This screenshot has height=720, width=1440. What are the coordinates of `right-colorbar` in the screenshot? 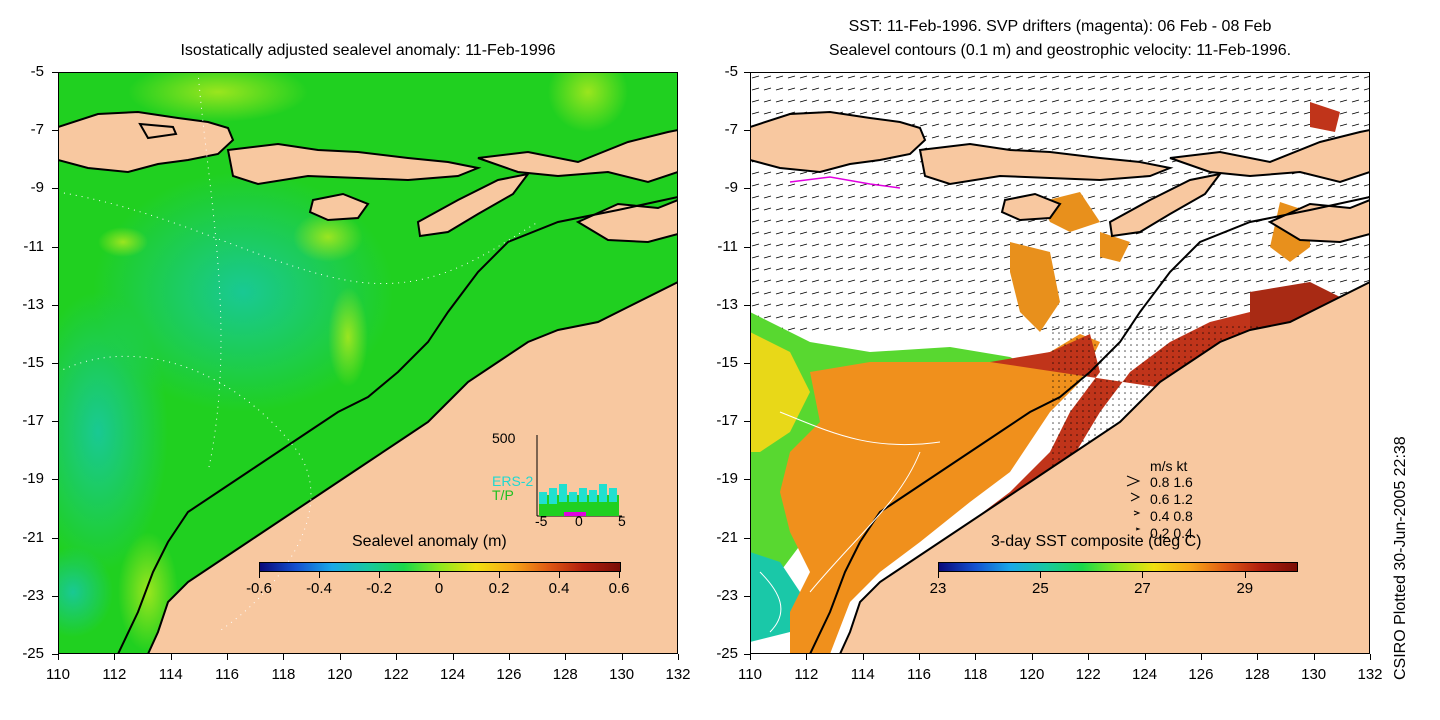 It's located at (1118, 567).